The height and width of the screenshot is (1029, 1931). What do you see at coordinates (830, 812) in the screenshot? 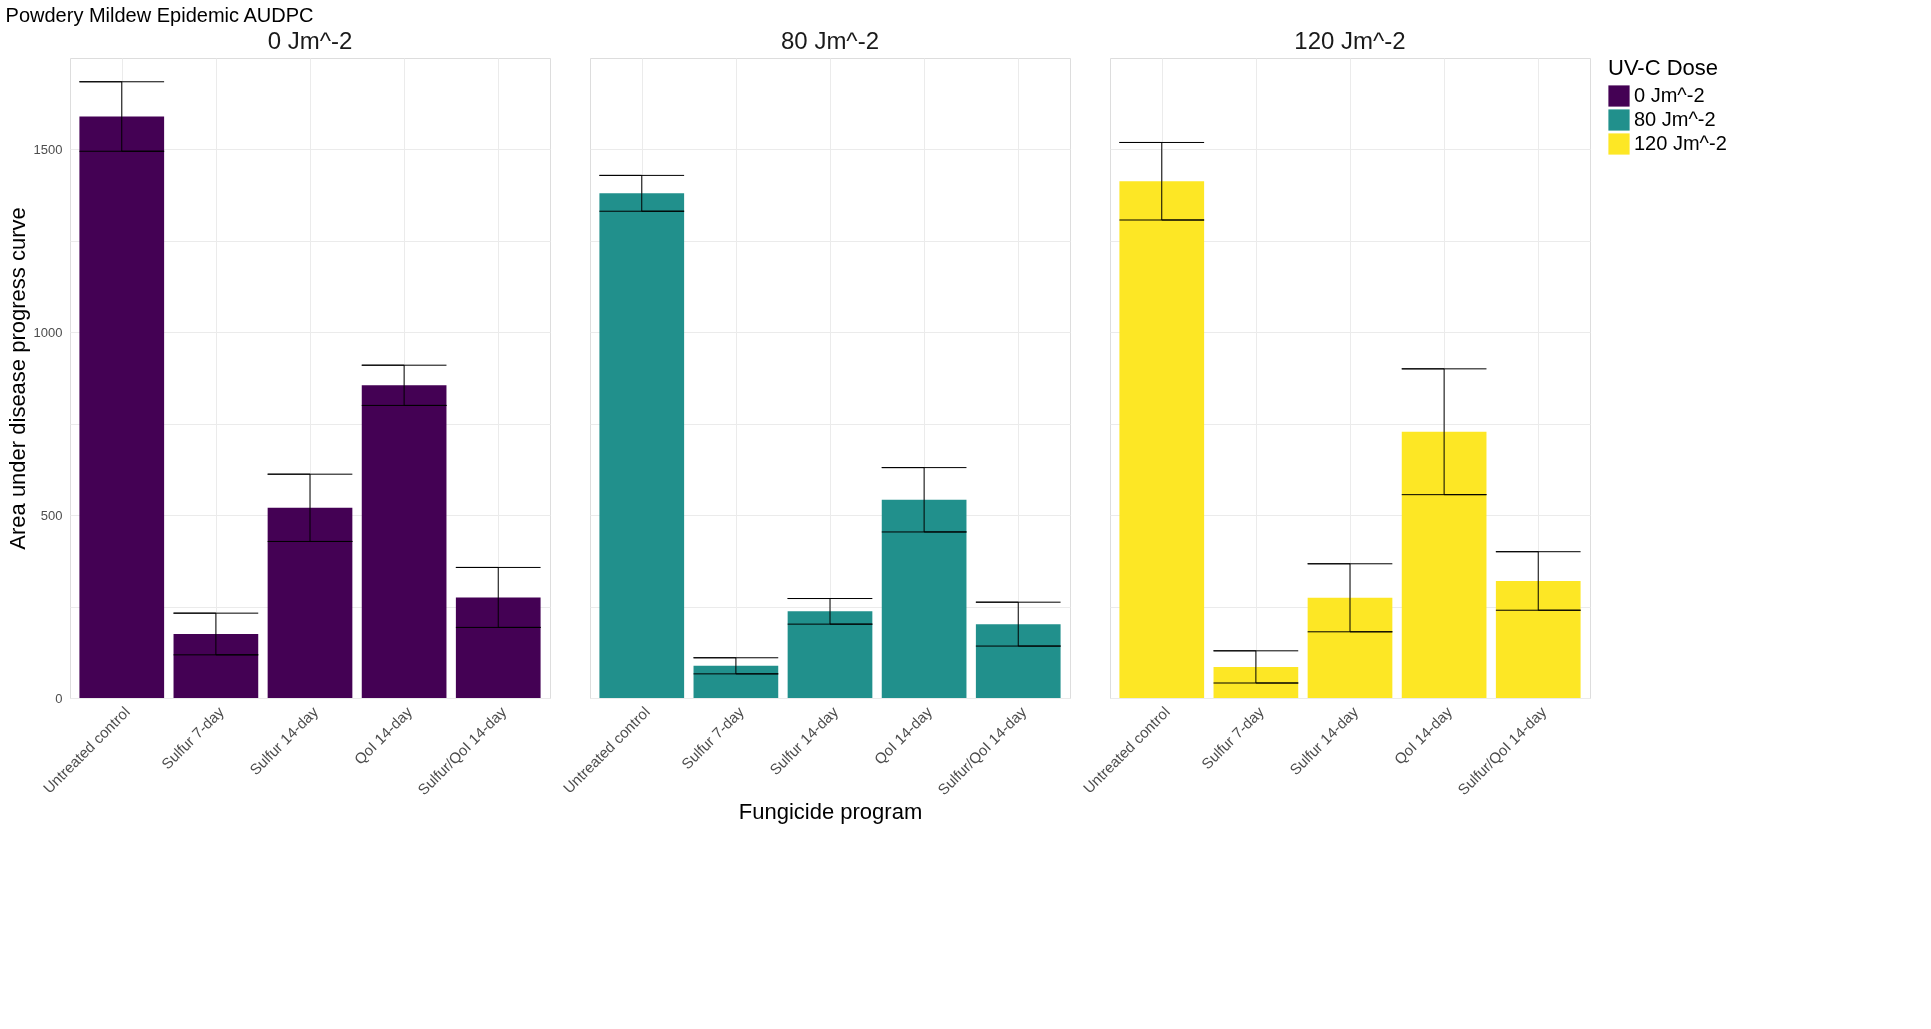
I see `x-axis-title: Fungicide program` at bounding box center [830, 812].